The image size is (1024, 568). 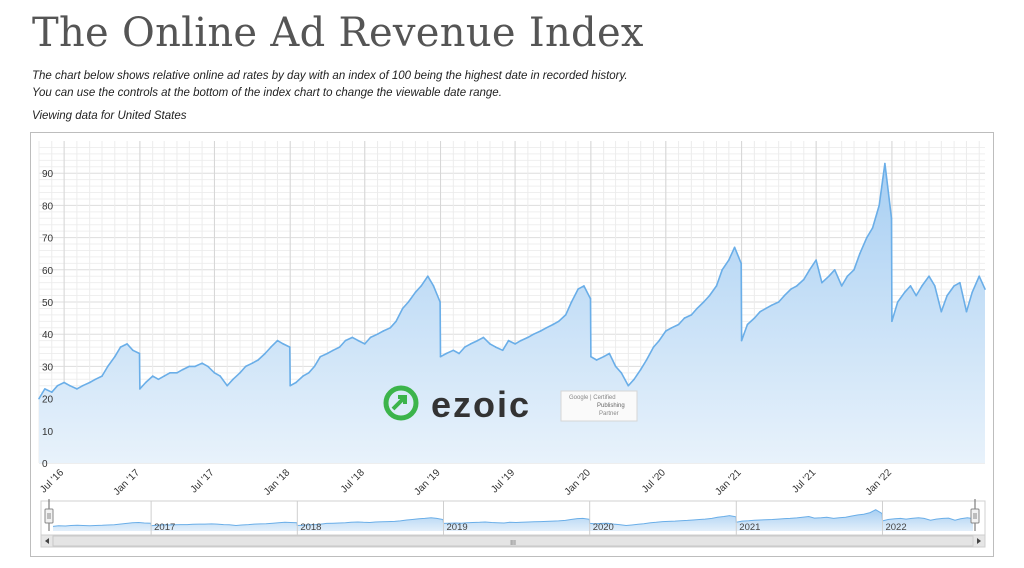 I want to click on x-tick-label: Jul '16, so click(x=52, y=481).